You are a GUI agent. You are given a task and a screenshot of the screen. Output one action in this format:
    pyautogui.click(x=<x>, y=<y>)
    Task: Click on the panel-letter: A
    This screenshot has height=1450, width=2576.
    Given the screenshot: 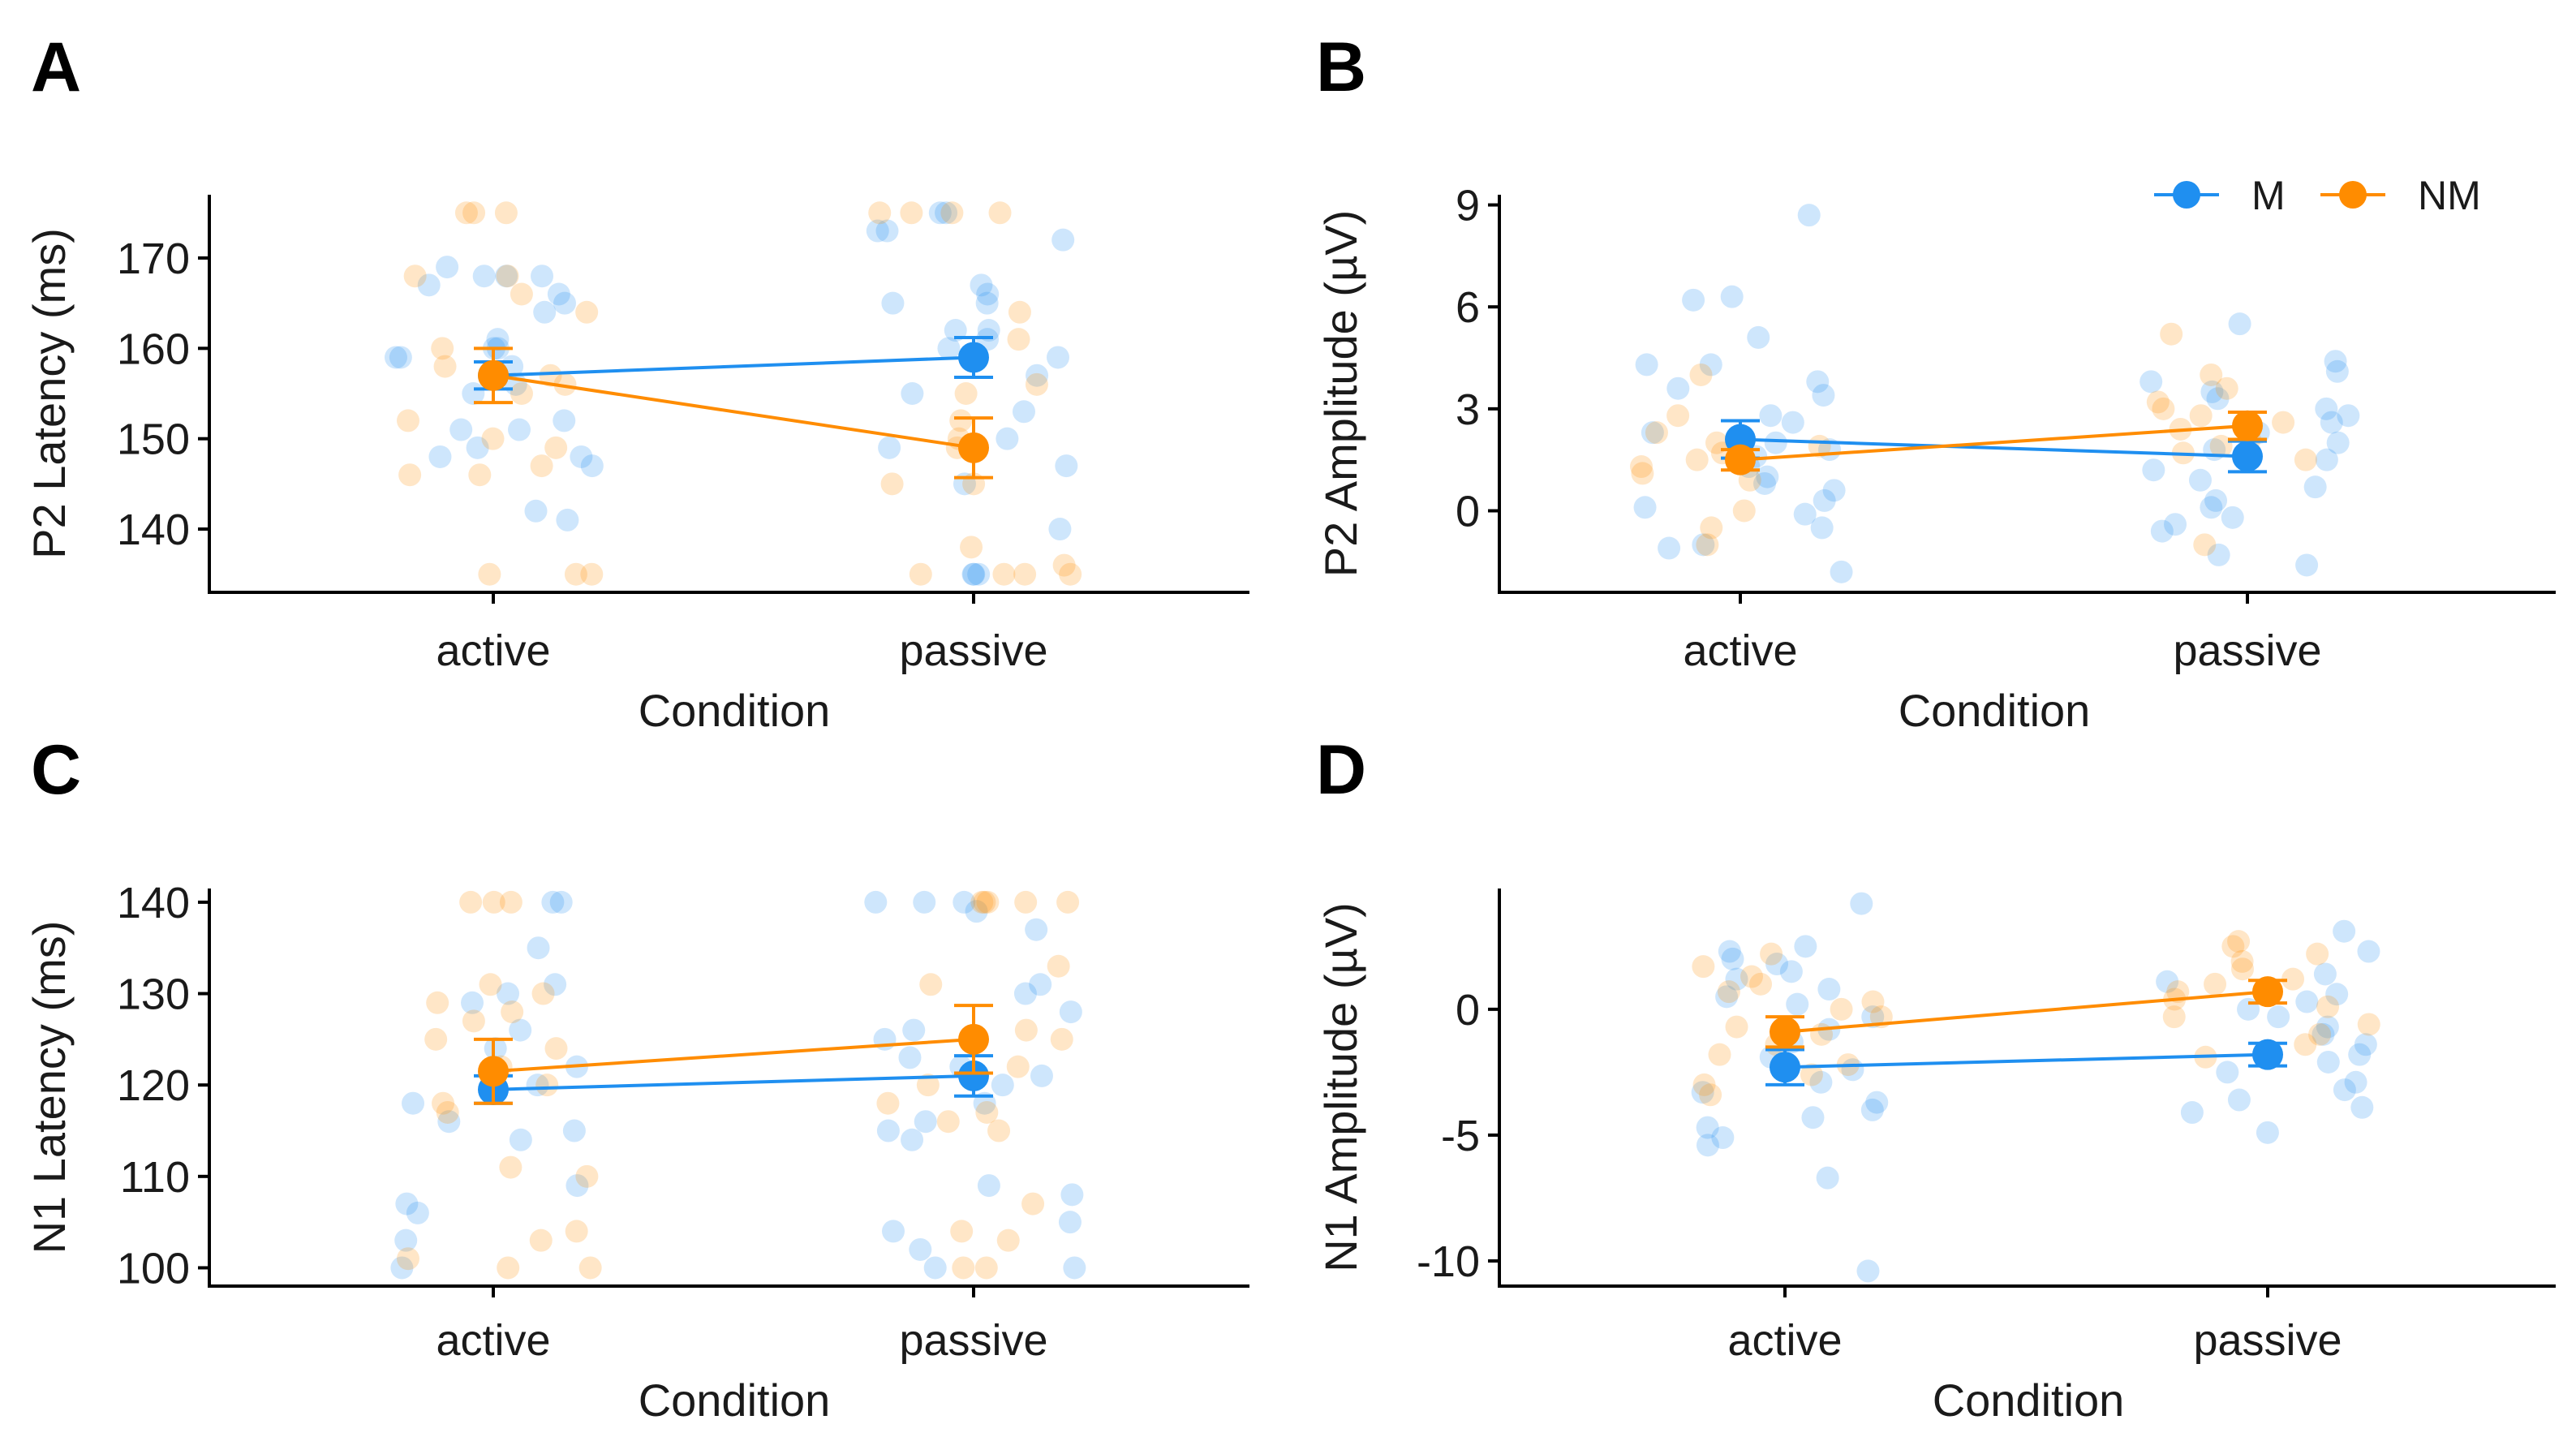 What is the action you would take?
    pyautogui.click(x=56, y=67)
    